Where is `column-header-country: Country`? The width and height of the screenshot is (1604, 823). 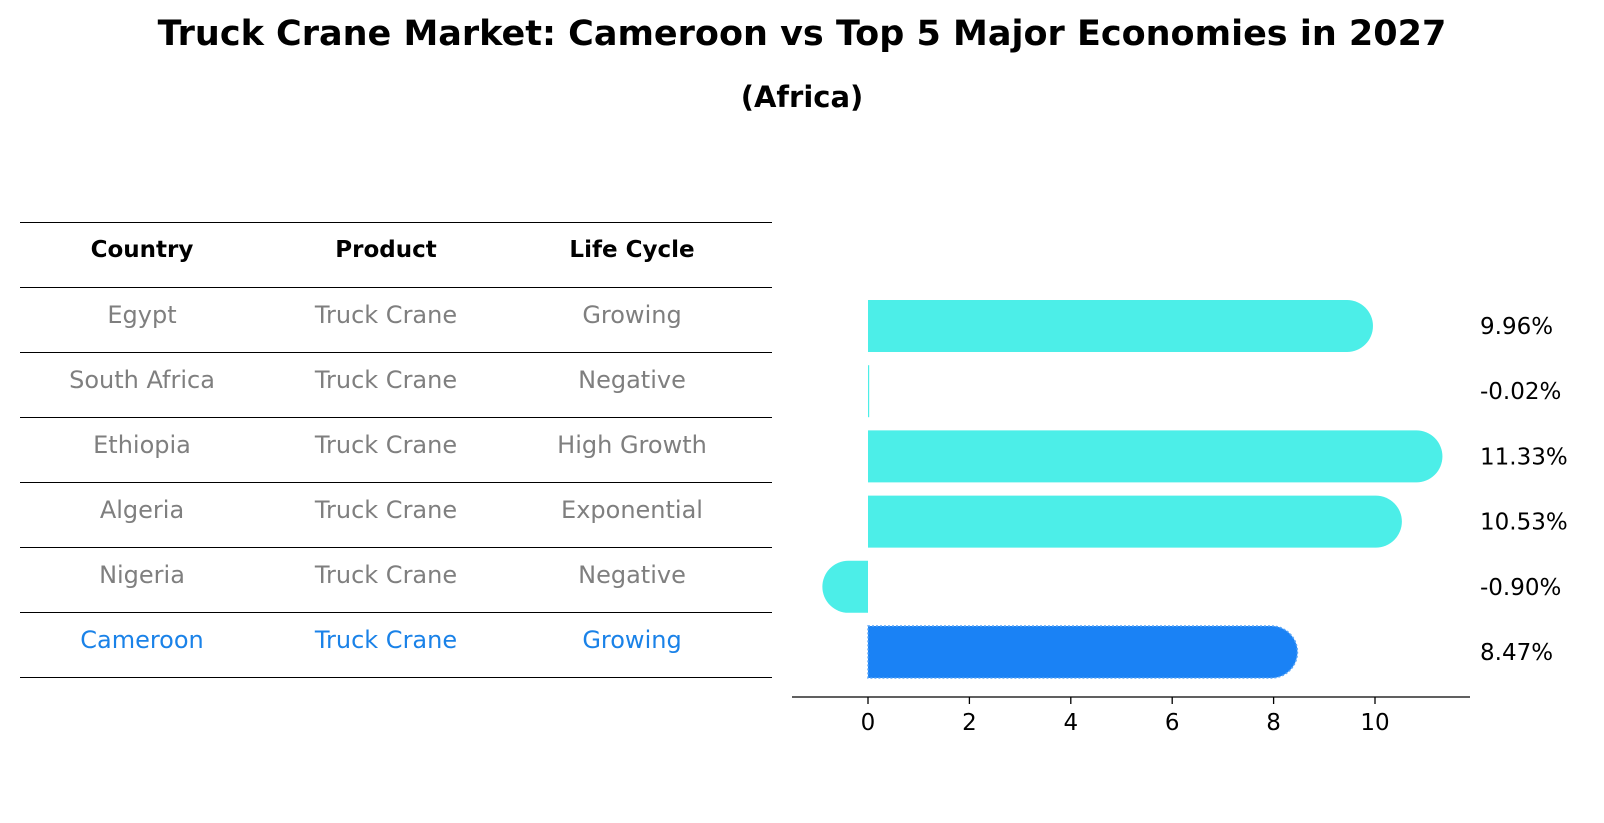 column-header-country: Country is located at coordinates (142, 250).